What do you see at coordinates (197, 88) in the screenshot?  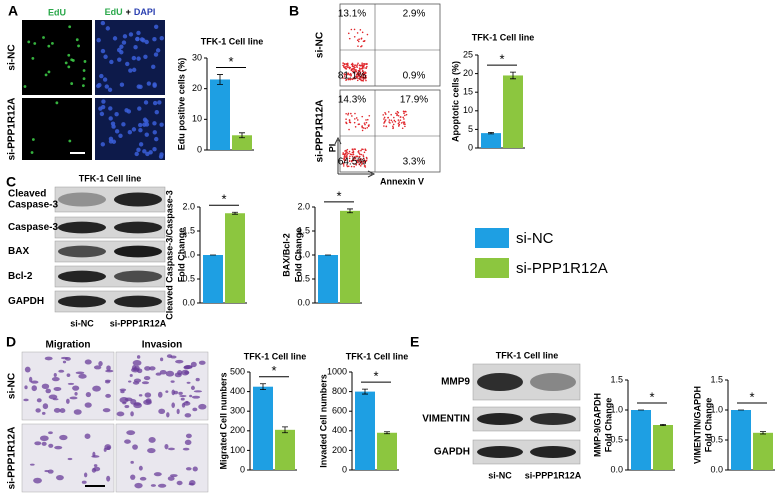 I see `y-tick-label: 20` at bounding box center [197, 88].